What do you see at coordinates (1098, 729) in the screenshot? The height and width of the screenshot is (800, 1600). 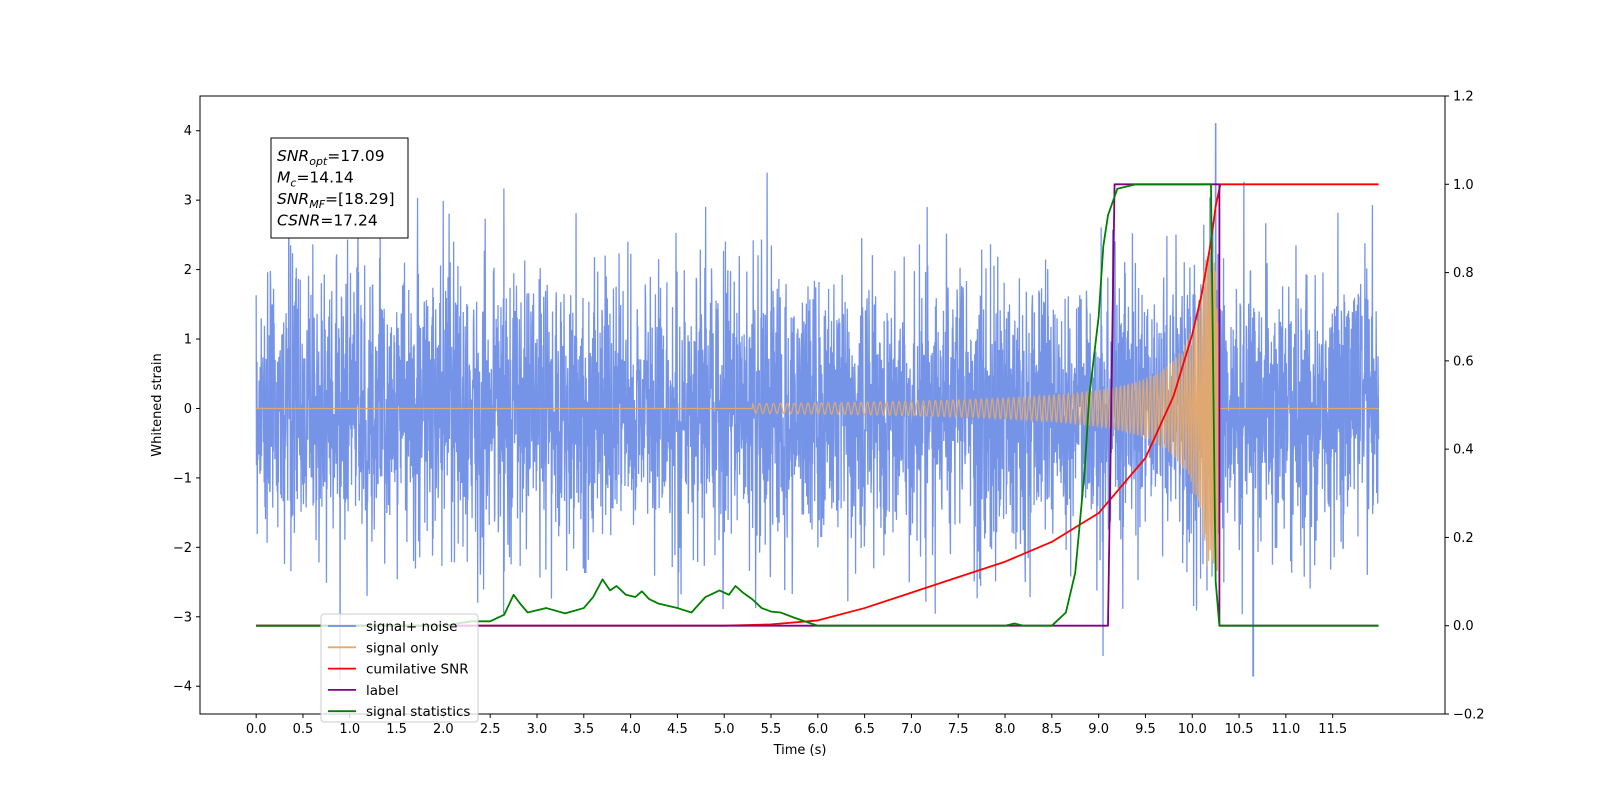 I see `x-tick-label: 9.0` at bounding box center [1098, 729].